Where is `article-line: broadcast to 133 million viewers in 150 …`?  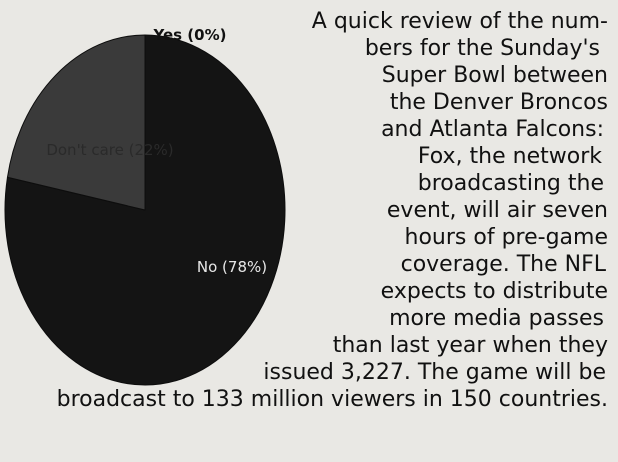 article-line: broadcast to 133 million viewers in 150 … is located at coordinates (332, 399).